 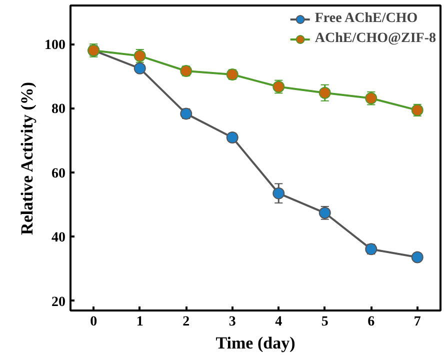 I want to click on legend-label: Free AChE/CHO, so click(x=366, y=19).